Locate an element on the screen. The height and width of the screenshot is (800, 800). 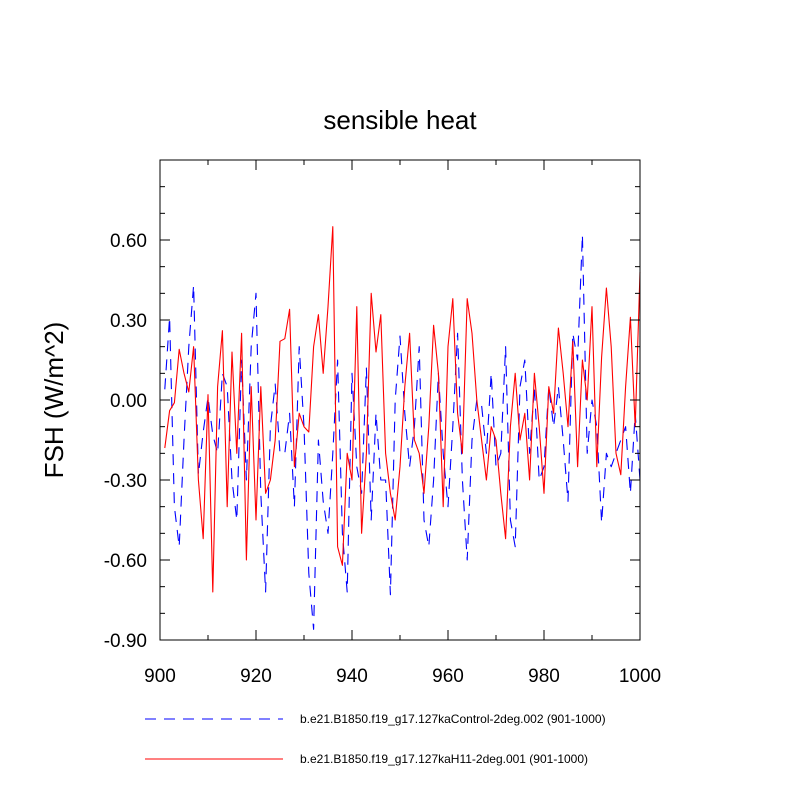
x-tick-label: 920 is located at coordinates (256, 676).